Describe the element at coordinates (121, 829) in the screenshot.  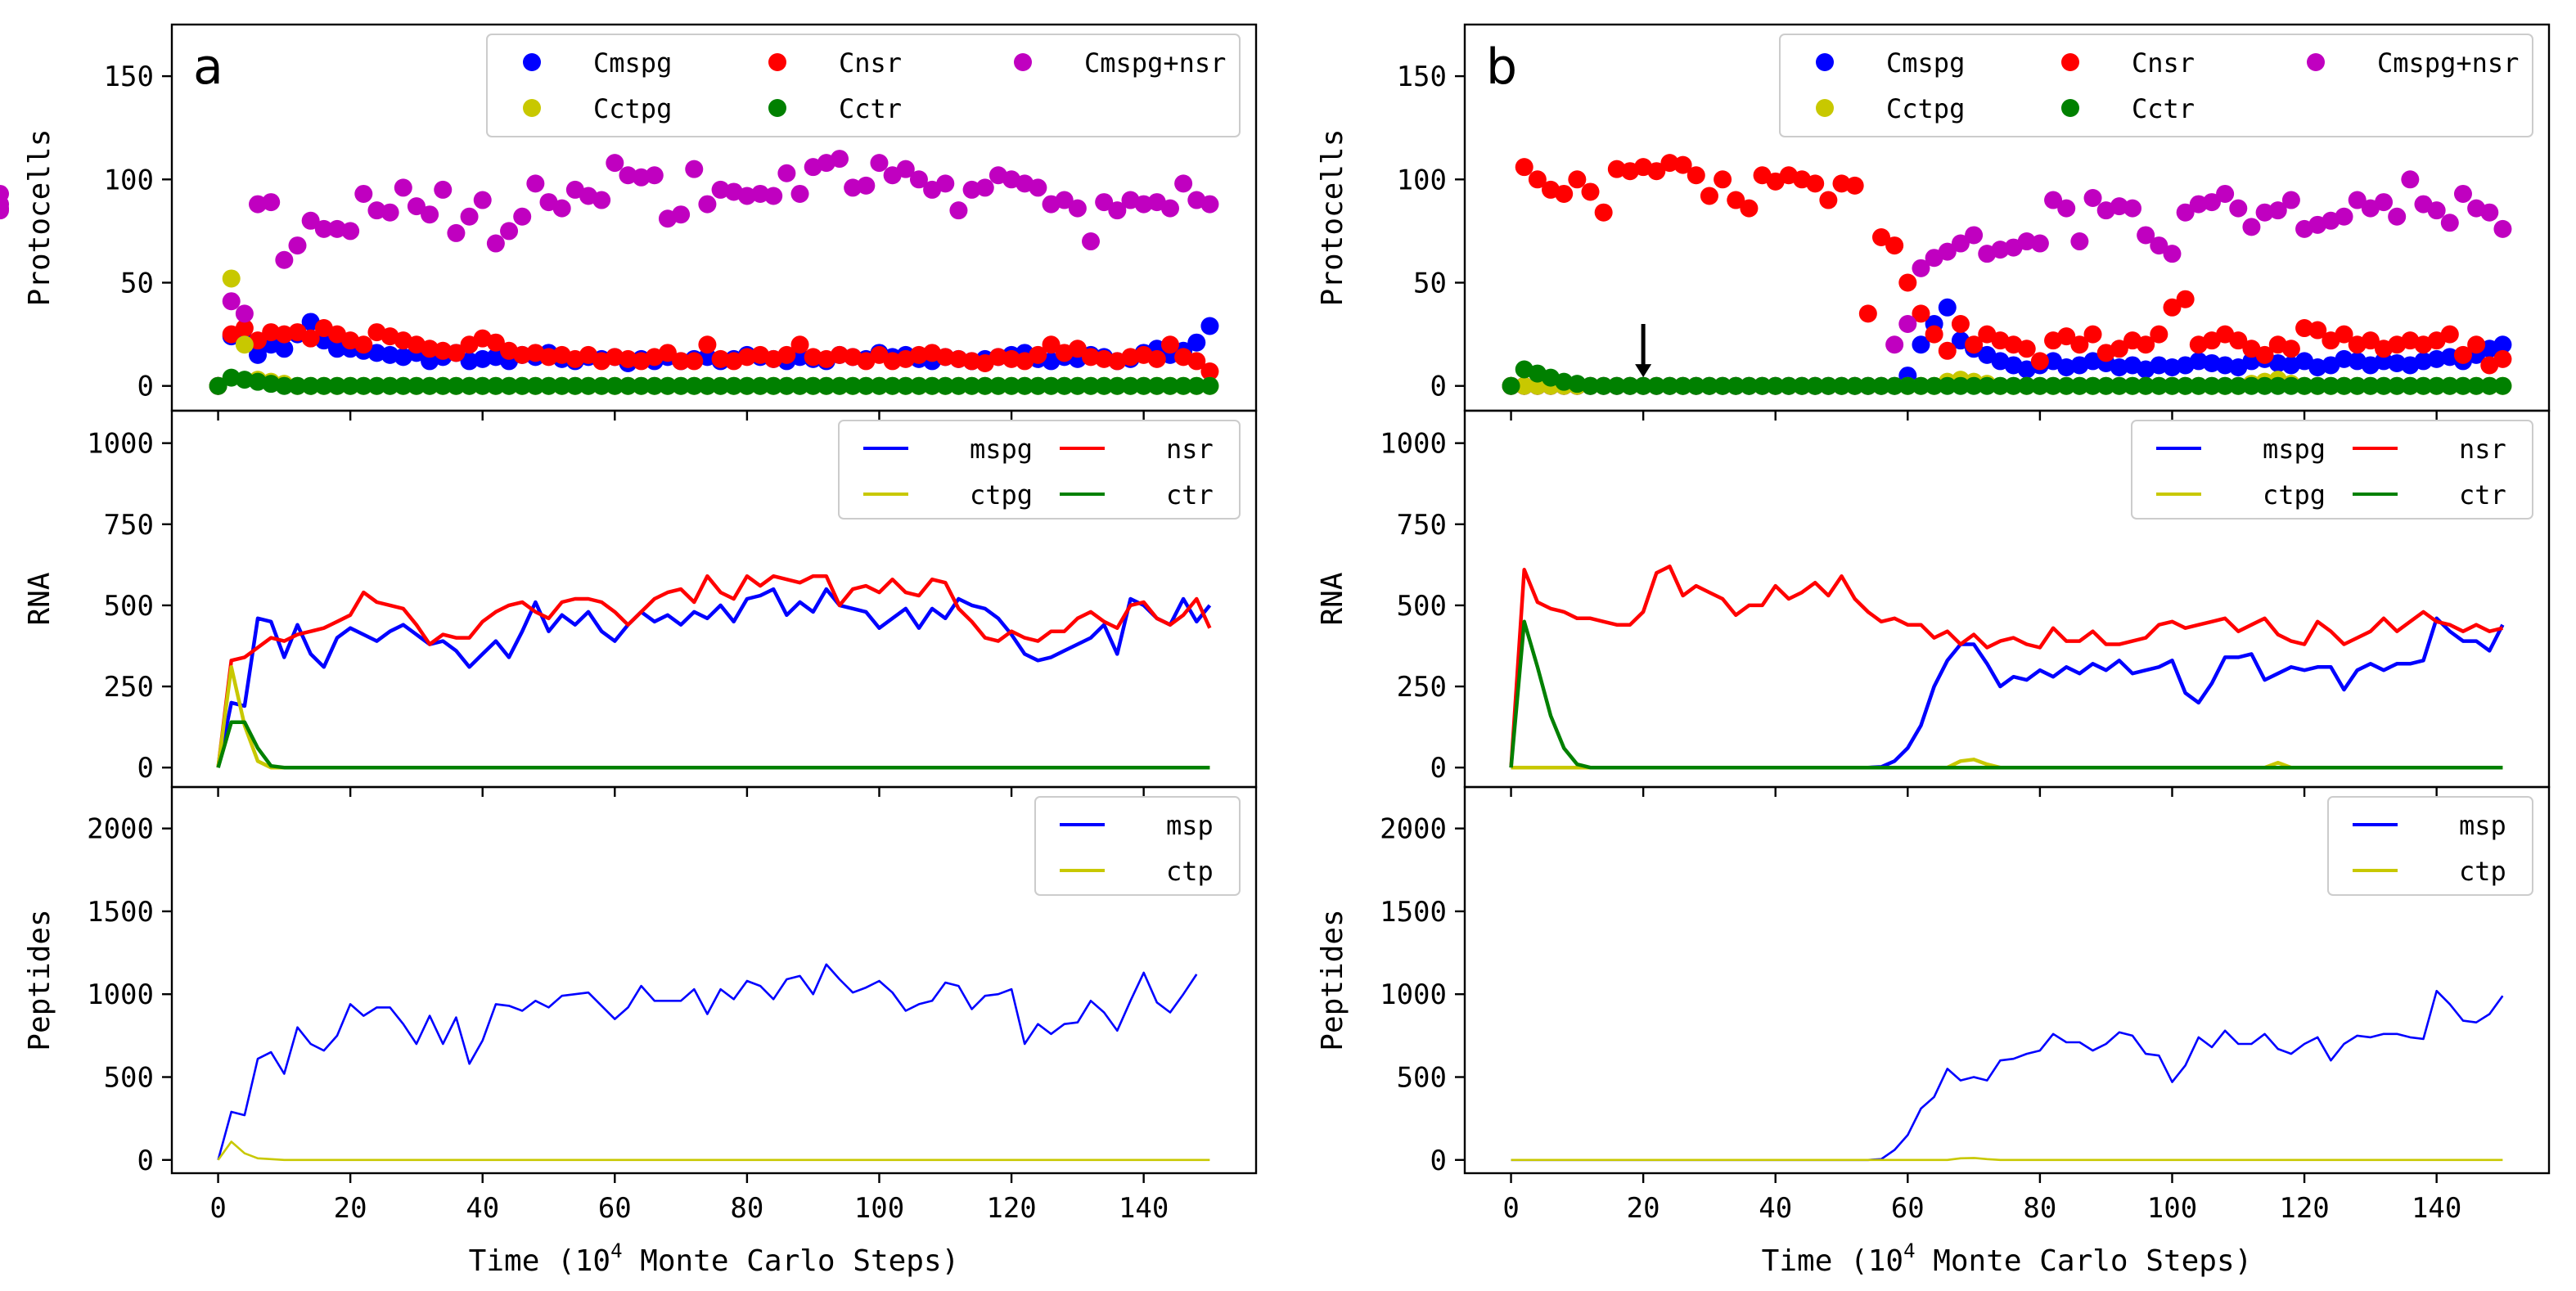
I see `y-tick-label: 2000` at that location.